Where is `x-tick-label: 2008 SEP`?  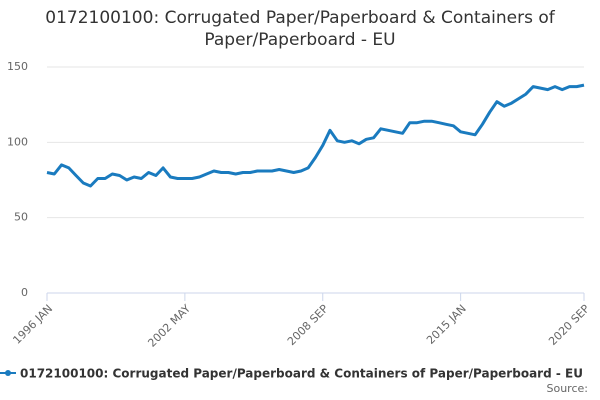
x-tick-label: 2008 SEP is located at coordinates (308, 325).